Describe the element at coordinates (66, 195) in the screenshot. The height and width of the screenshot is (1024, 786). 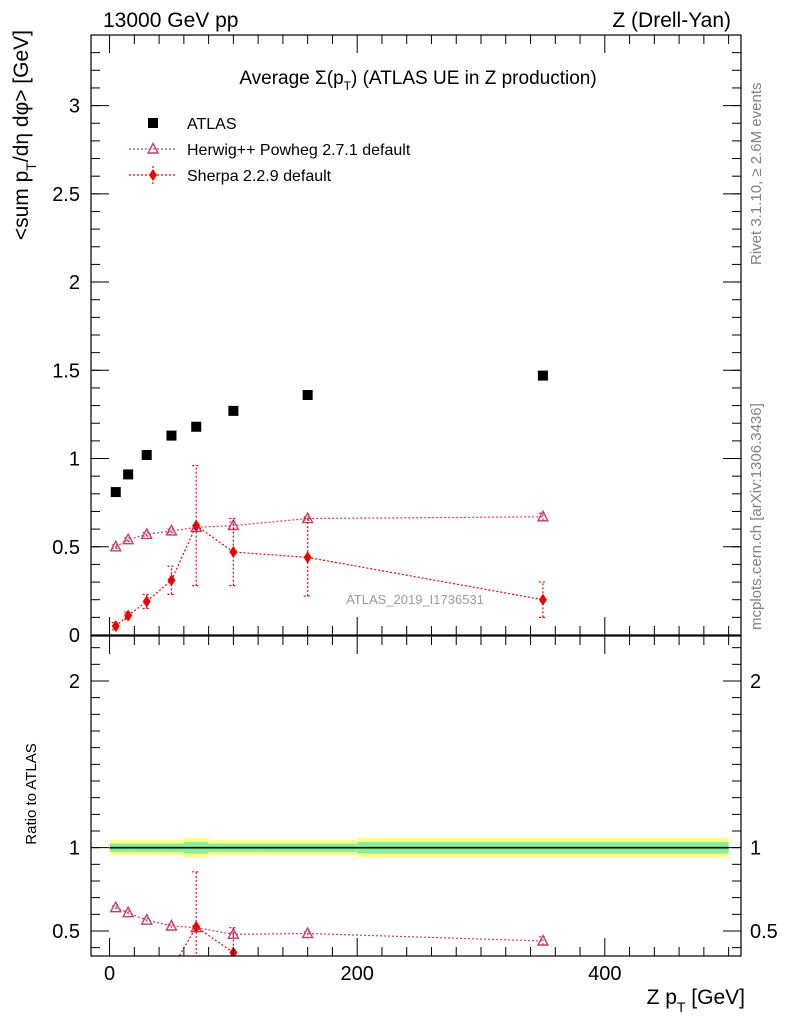
I see `y-tick-label: 2.5` at that location.